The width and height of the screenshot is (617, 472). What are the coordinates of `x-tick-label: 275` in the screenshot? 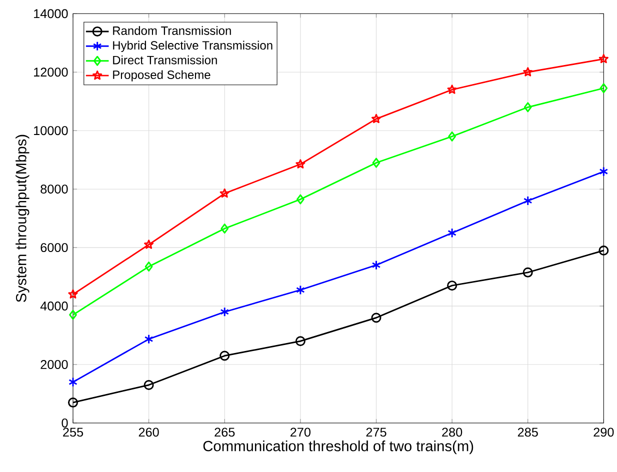 It's located at (376, 432).